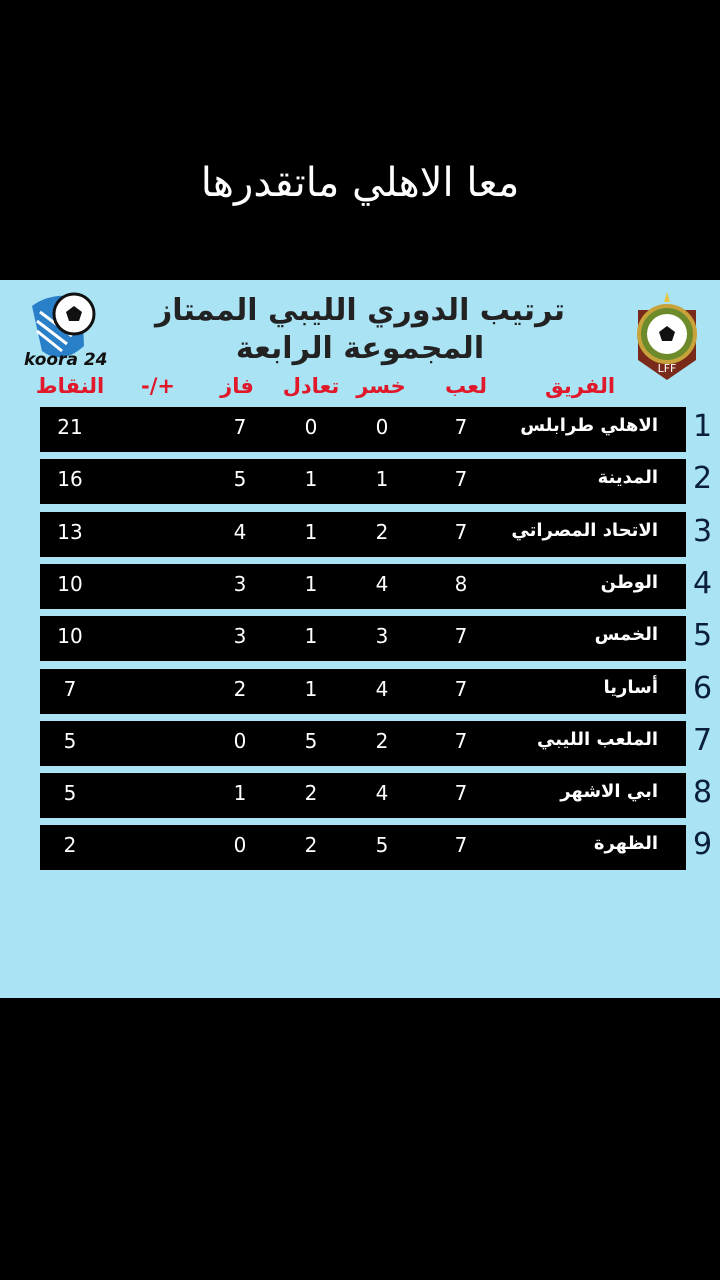  Describe the element at coordinates (667, 368) in the screenshot. I see `svg-text: LFF` at that location.